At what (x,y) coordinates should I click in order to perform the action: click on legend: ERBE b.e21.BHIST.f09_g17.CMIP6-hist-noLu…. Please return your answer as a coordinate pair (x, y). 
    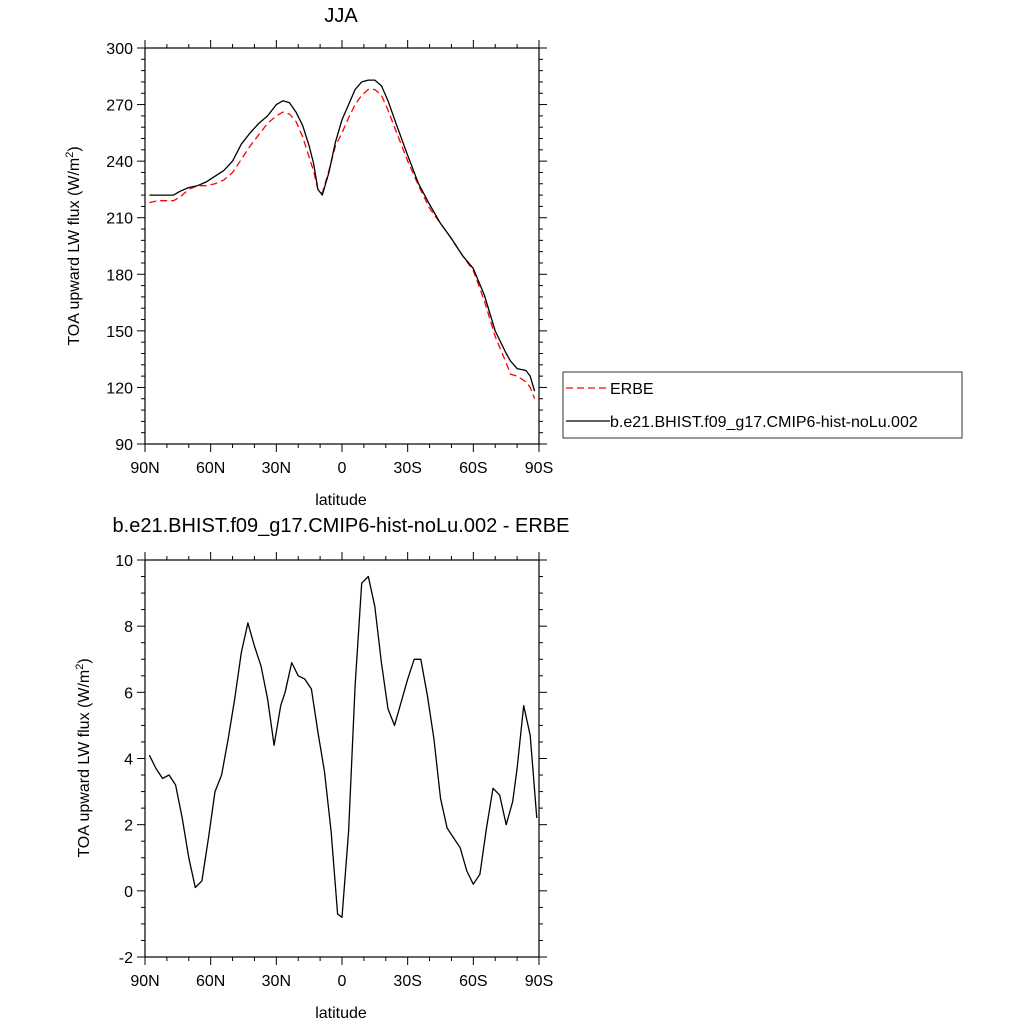
    Looking at the image, I should click on (762, 405).